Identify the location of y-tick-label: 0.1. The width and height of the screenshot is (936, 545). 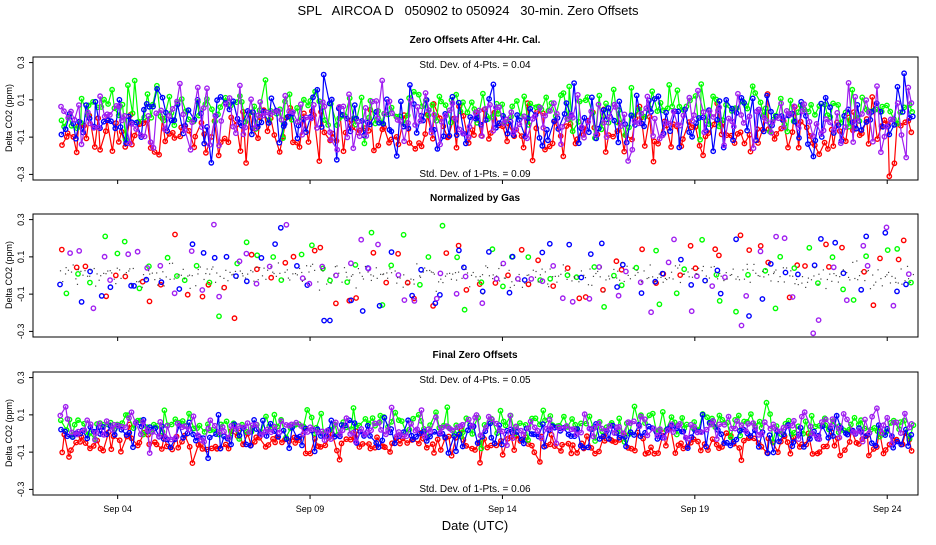
(21, 100).